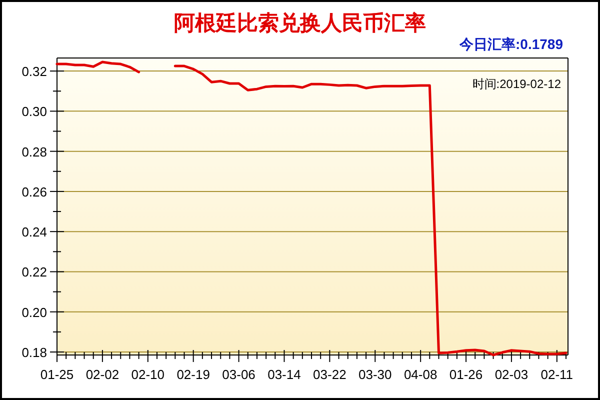  What do you see at coordinates (57, 374) in the screenshot?
I see `x-tick-label: 01-25` at bounding box center [57, 374].